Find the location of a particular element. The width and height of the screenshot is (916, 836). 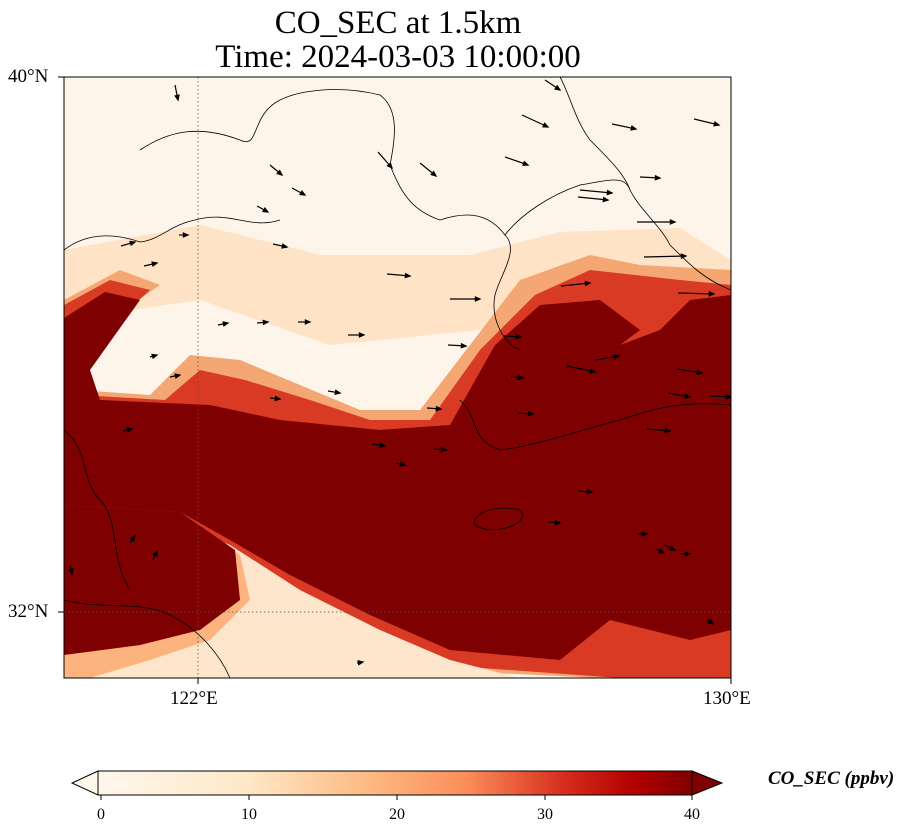

colorbar-tick-40: 40 is located at coordinates (692, 814).